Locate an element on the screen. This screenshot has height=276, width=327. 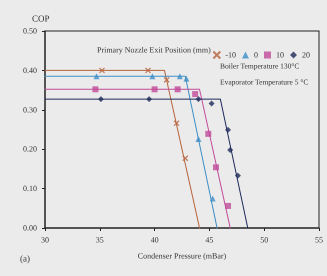
legend-label: 20 is located at coordinates (306, 55).